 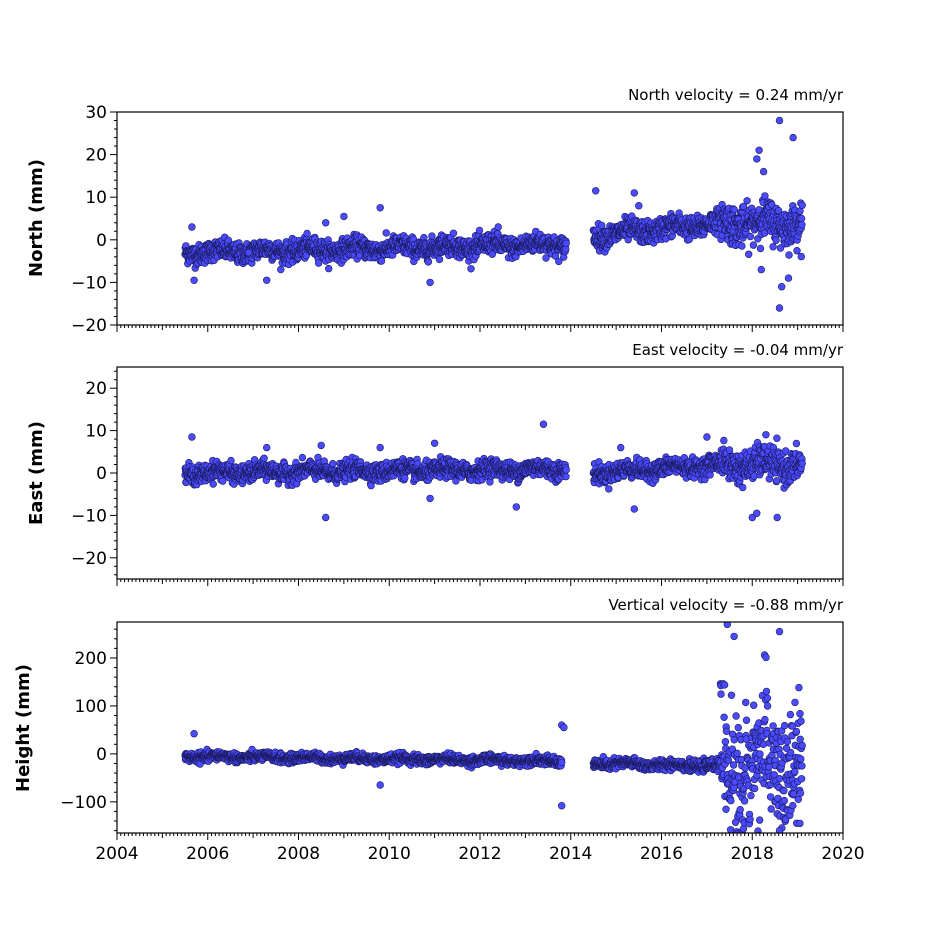 What do you see at coordinates (23, 728) in the screenshot?
I see `height-y-axis-label: Height (mm)` at bounding box center [23, 728].